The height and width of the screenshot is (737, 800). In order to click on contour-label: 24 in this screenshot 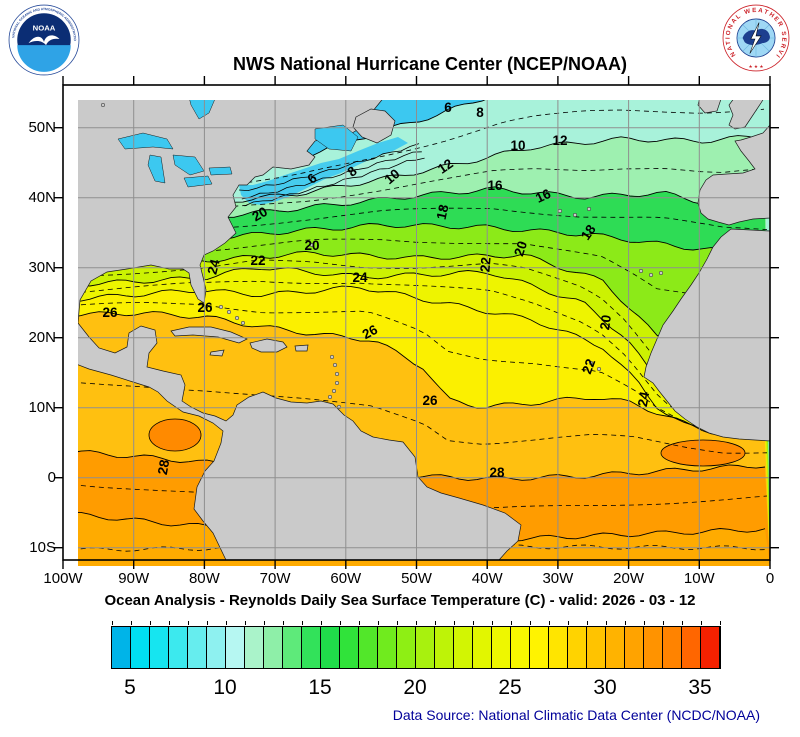, I will do `click(214, 266)`.